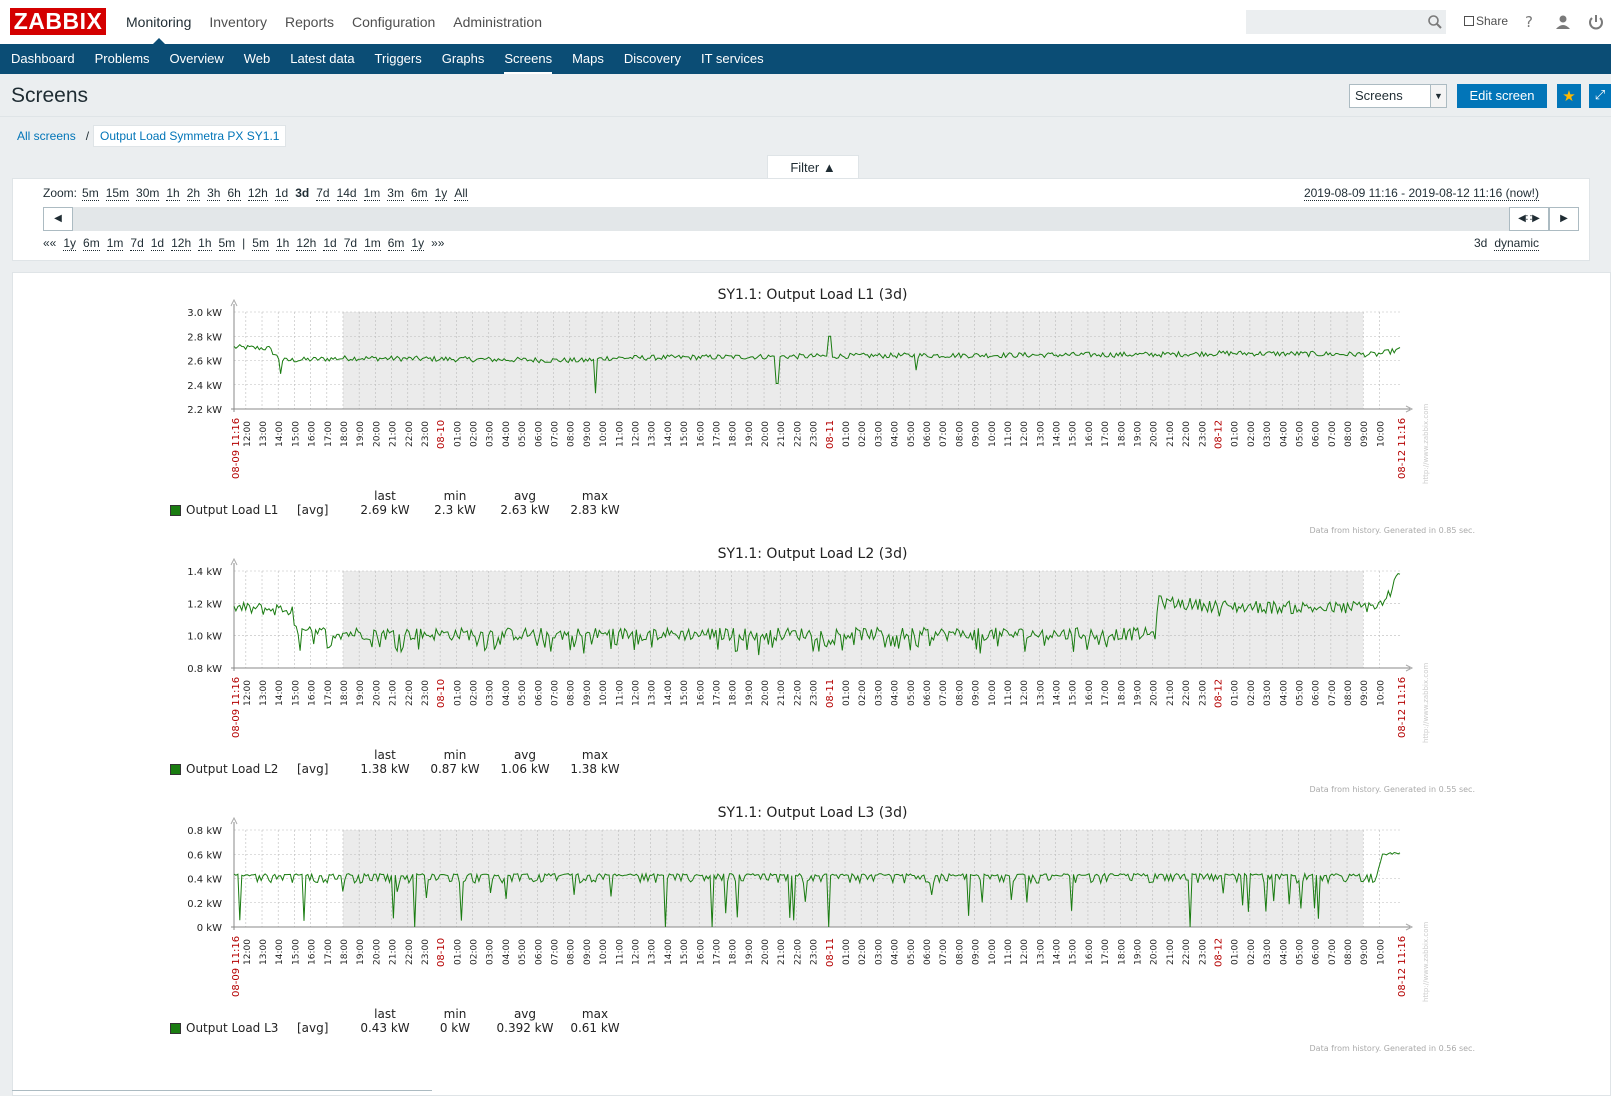 The height and width of the screenshot is (1096, 1611). I want to click on x-tick-label: 13:00, so click(264, 434).